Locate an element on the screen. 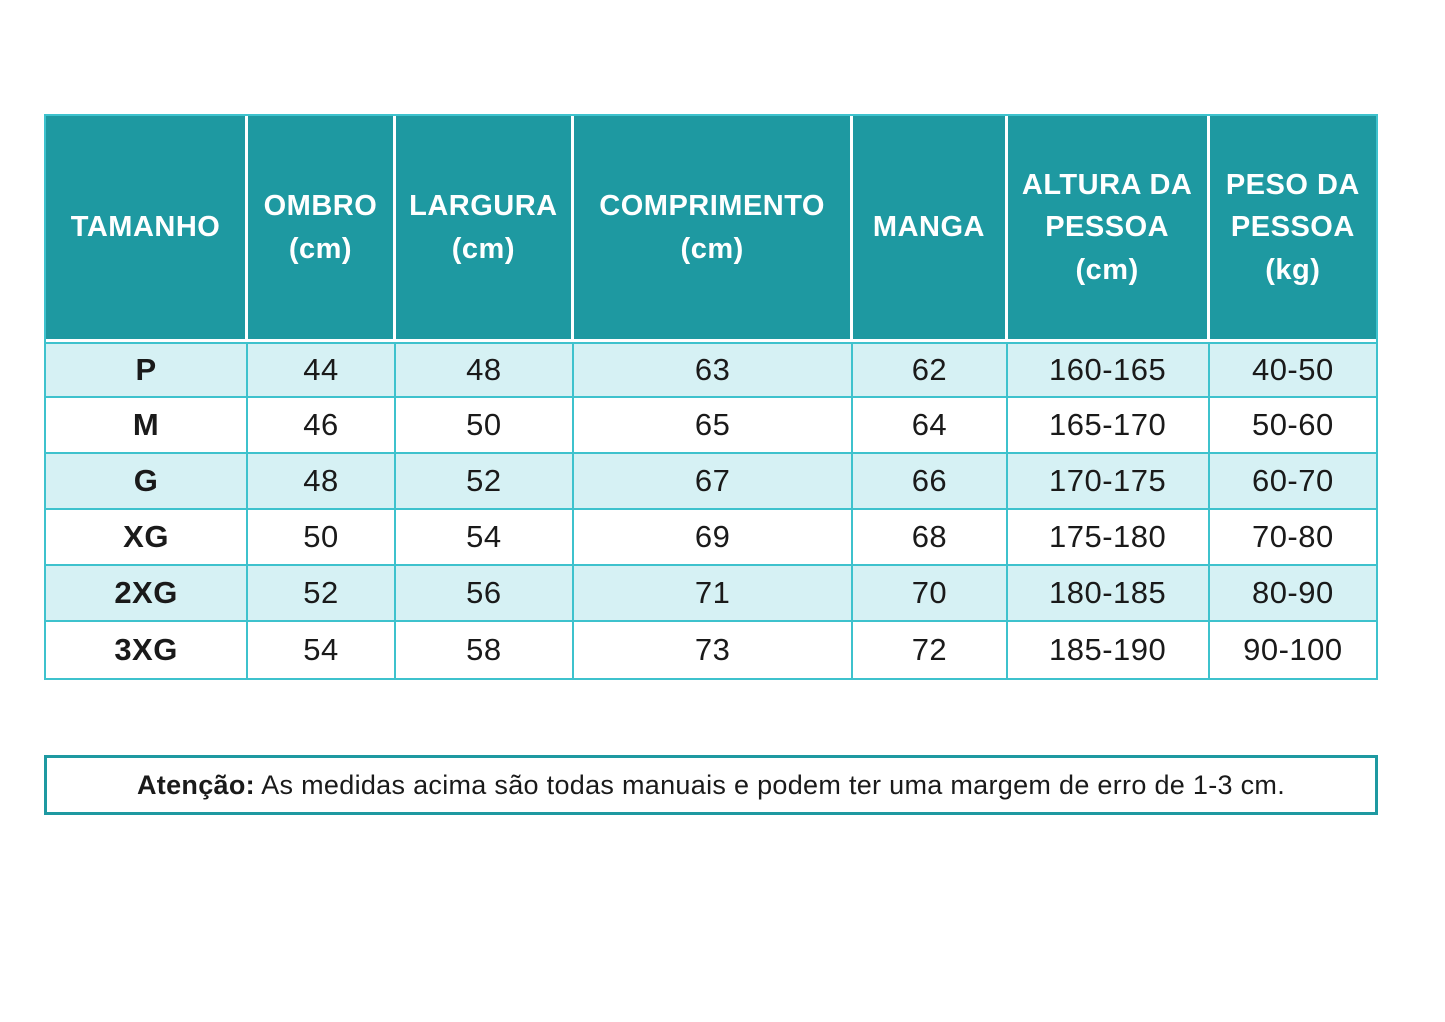 This screenshot has height=1022, width=1445. table-row-xg: XG 50 54 69 68 175-180 70-80 is located at coordinates (711, 538).